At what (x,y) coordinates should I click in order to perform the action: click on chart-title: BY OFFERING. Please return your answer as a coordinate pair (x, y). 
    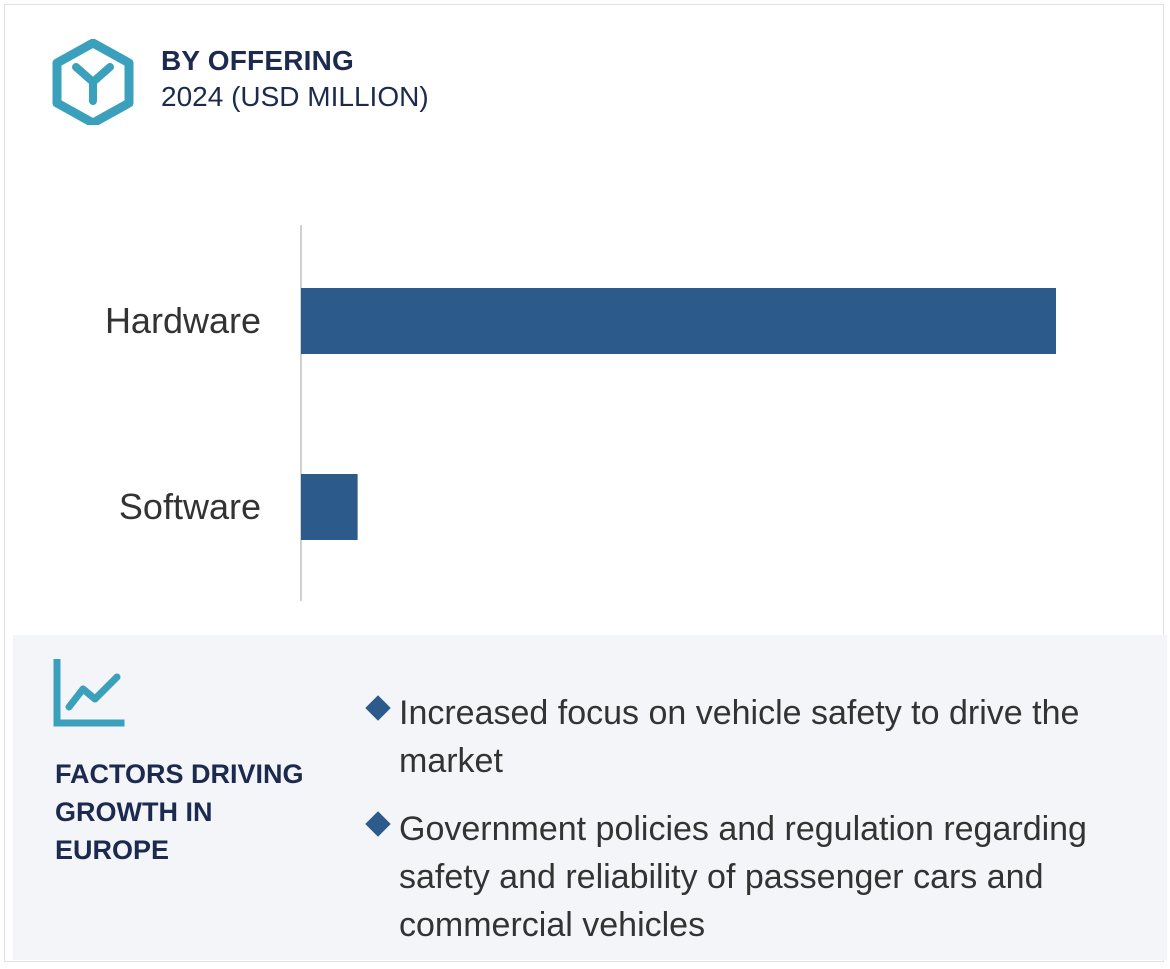
    Looking at the image, I should click on (258, 60).